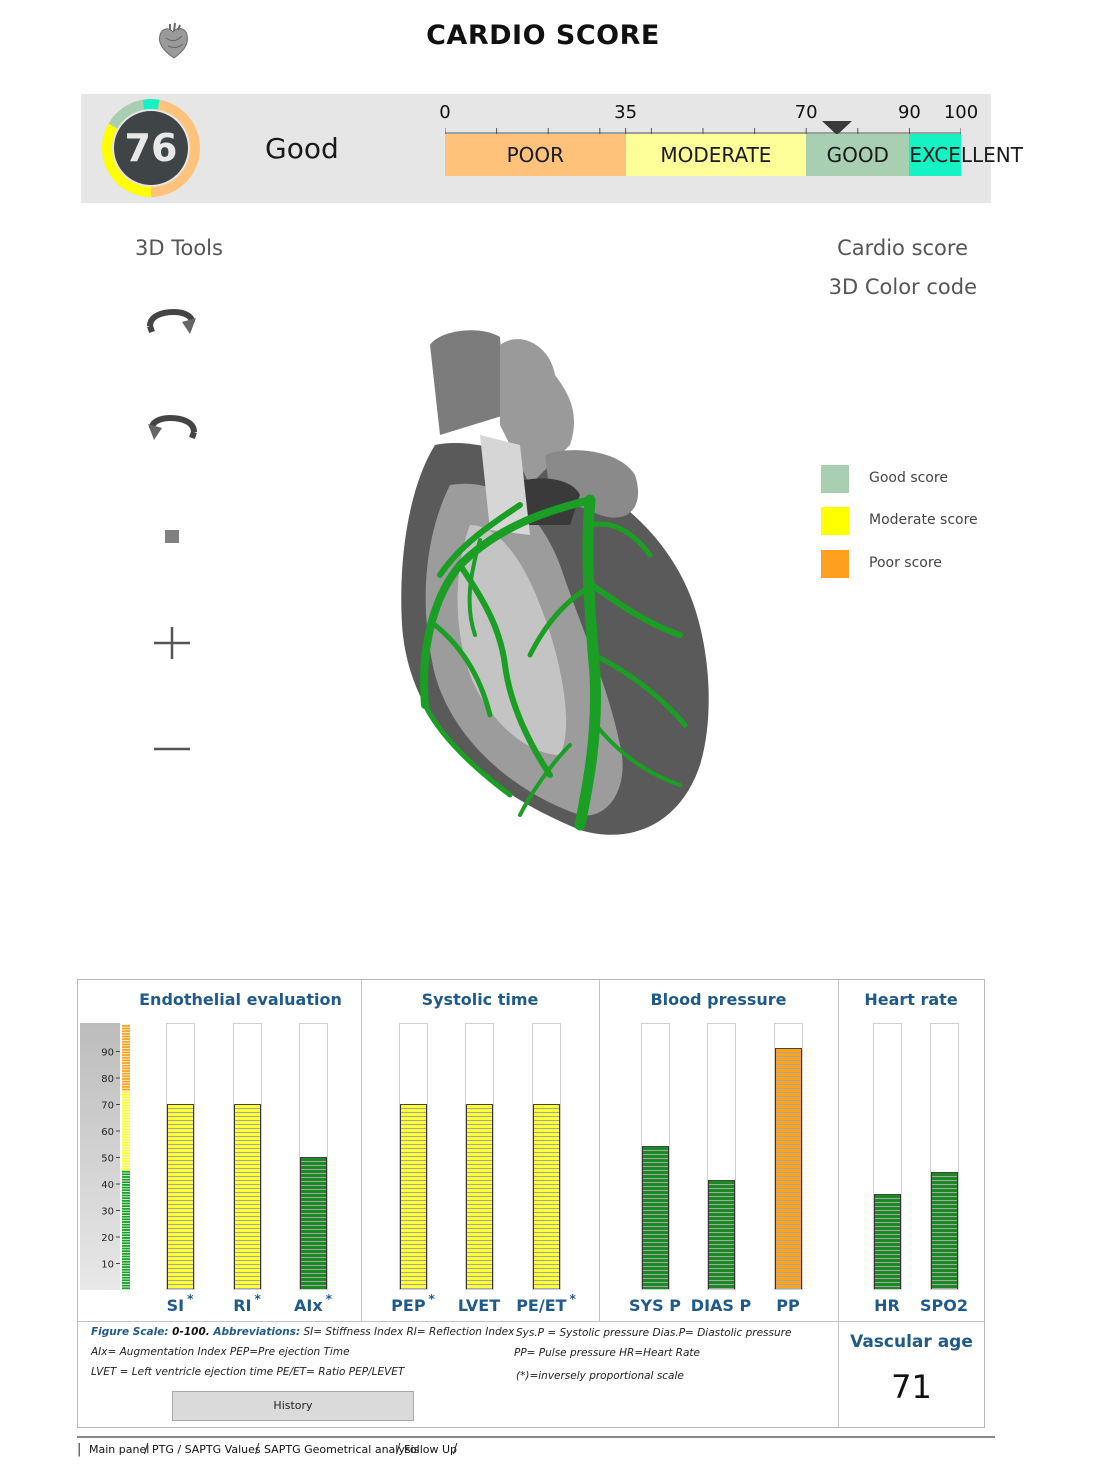 The height and width of the screenshot is (1464, 1100). What do you see at coordinates (206, 1449) in the screenshot?
I see `tab-ptg-saptg-values: PTG / SAPTG Values` at bounding box center [206, 1449].